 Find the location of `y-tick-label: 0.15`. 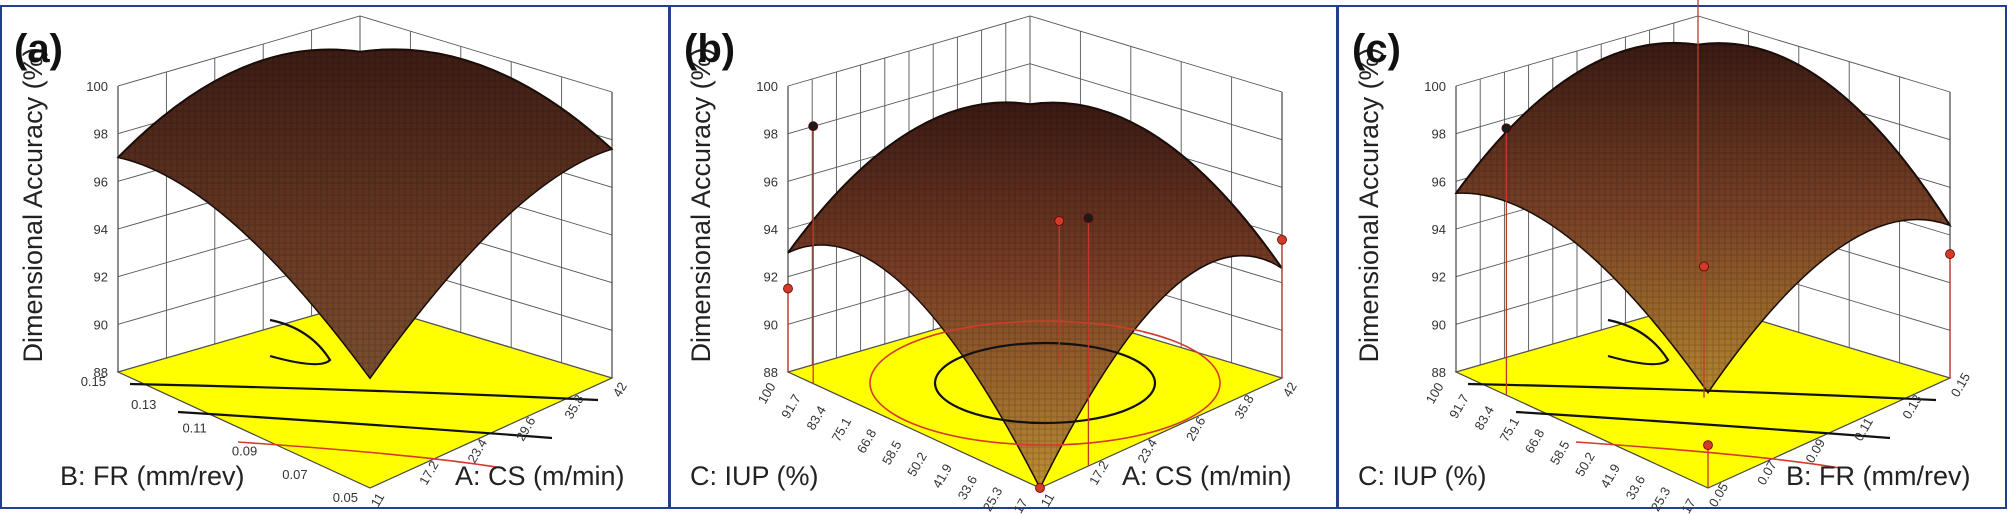

y-tick-label: 0.15 is located at coordinates (1961, 384).